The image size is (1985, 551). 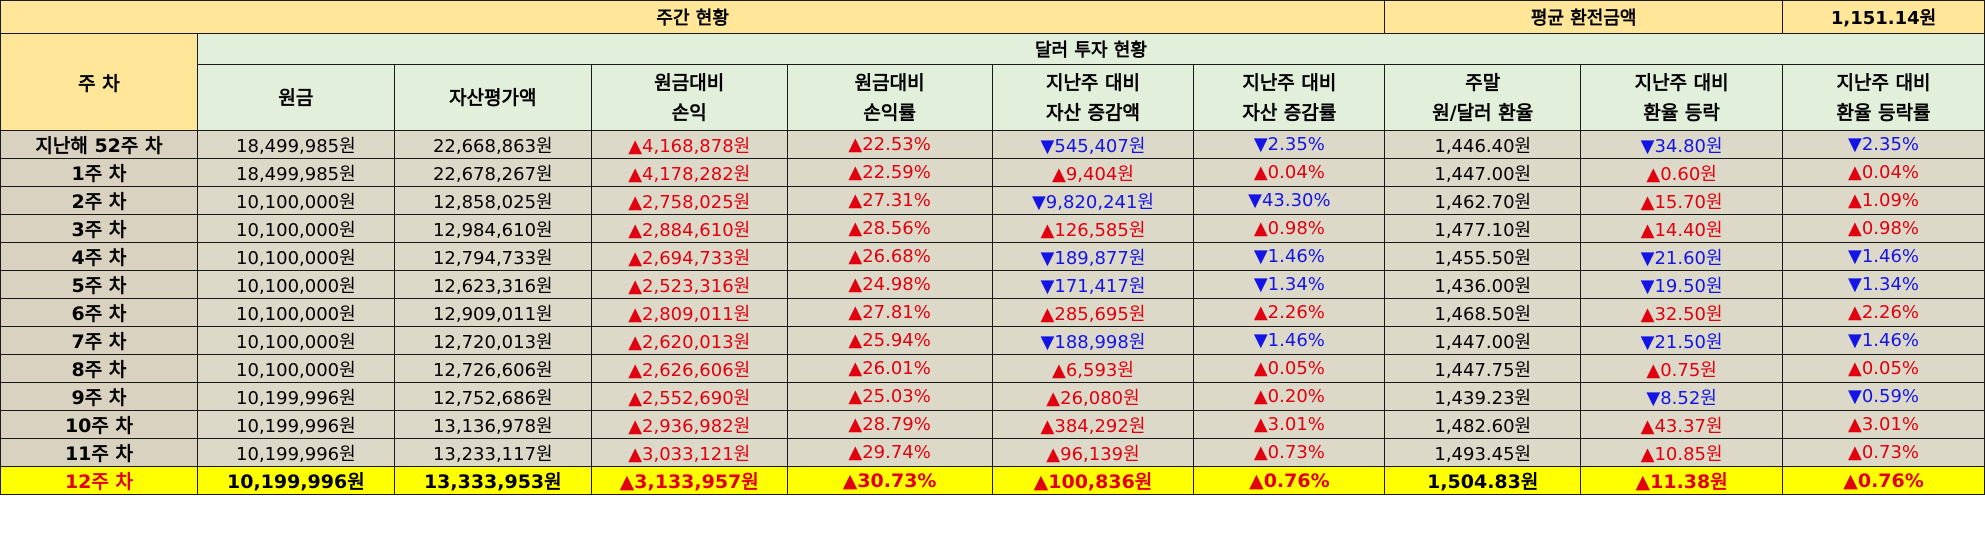 What do you see at coordinates (1483, 97) in the screenshot?
I see `column-header-fx-rate: 주말 원/달러 환율` at bounding box center [1483, 97].